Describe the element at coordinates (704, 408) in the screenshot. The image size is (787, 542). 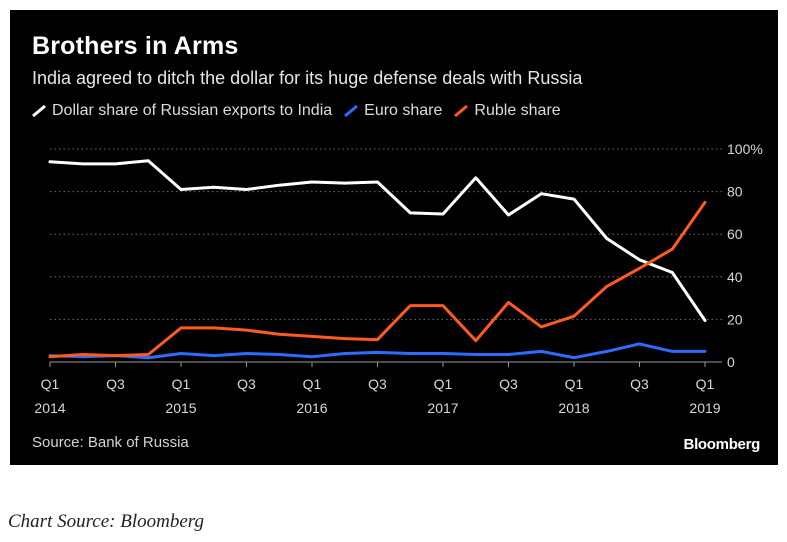
I see `x-tick-year-label: 2019` at that location.